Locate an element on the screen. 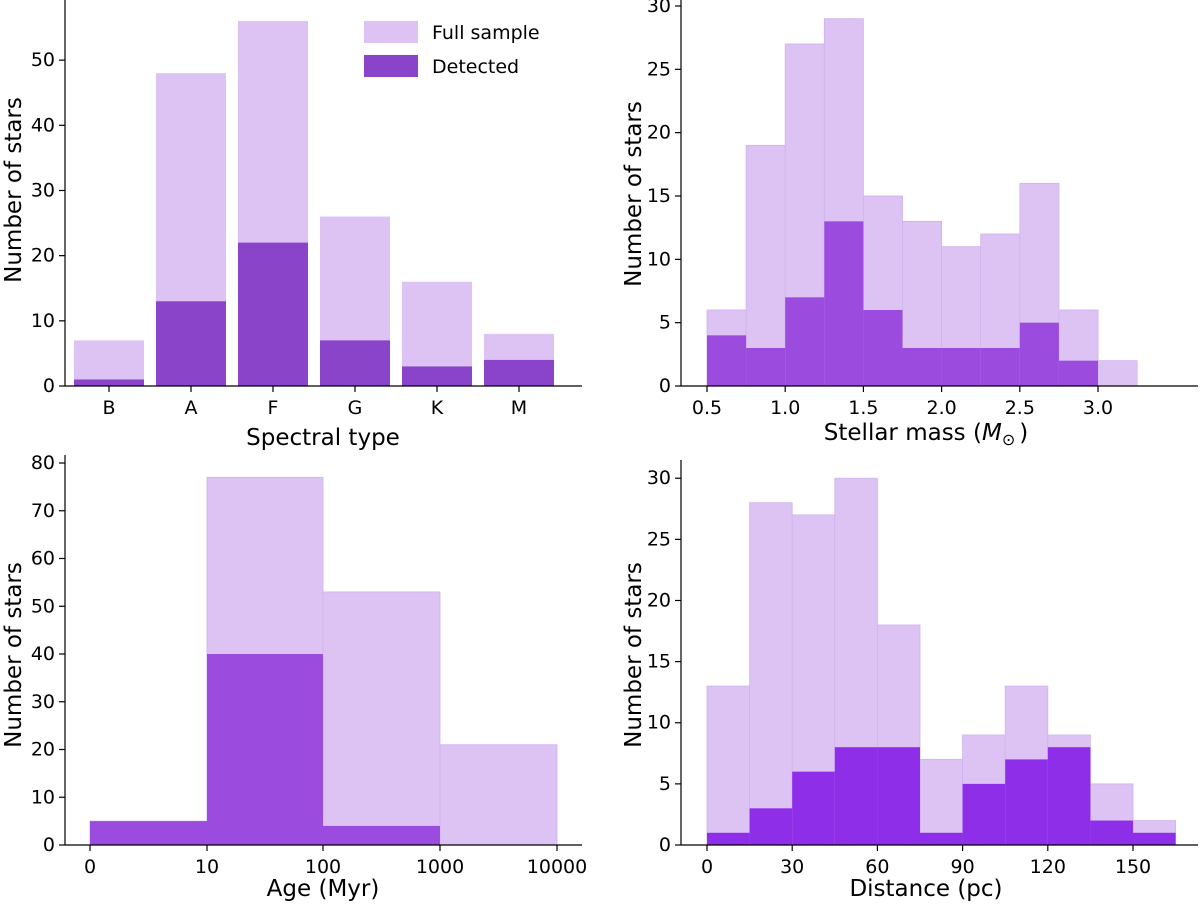 The height and width of the screenshot is (905, 1200). legend-detected-label: Detected is located at coordinates (475, 67).